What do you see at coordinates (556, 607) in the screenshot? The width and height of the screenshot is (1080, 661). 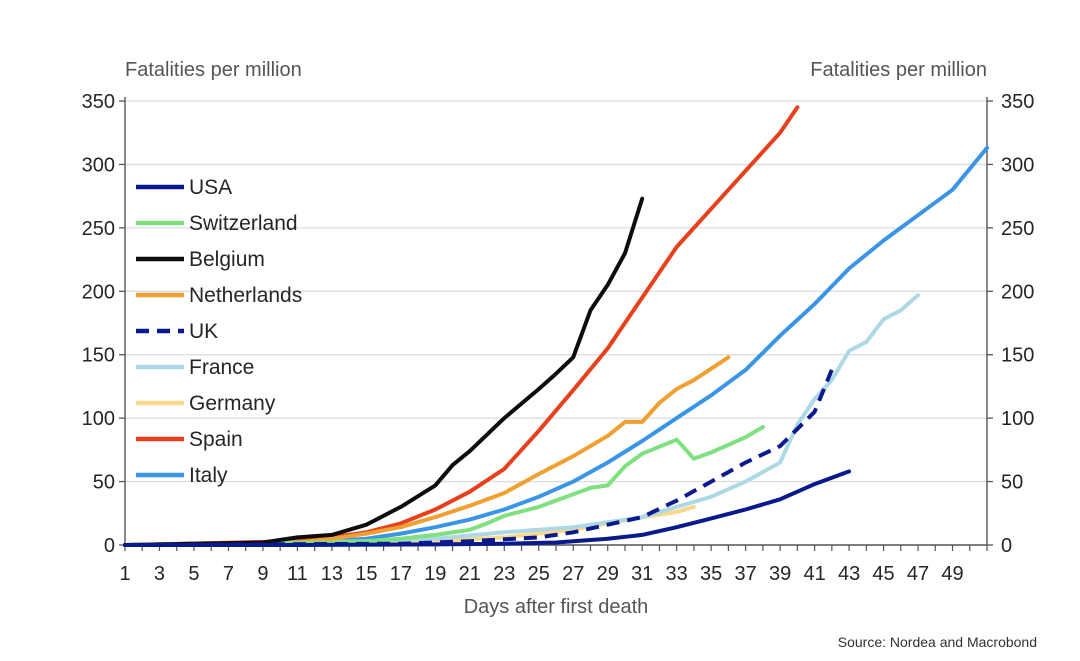 I see `x-axis-title: Days after first death` at bounding box center [556, 607].